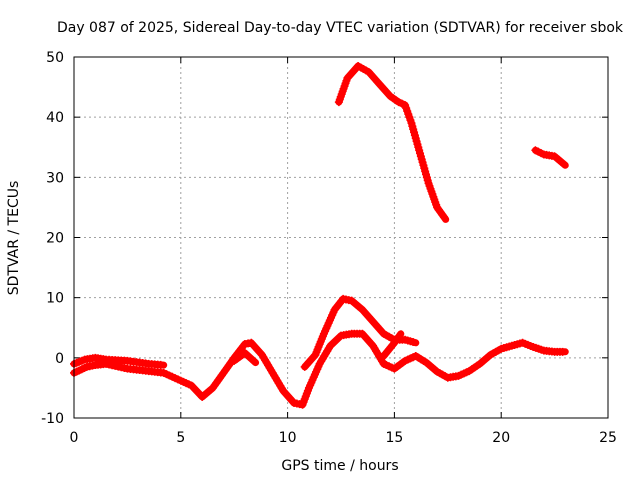  I want to click on x-tick-label: 25, so click(608, 438).